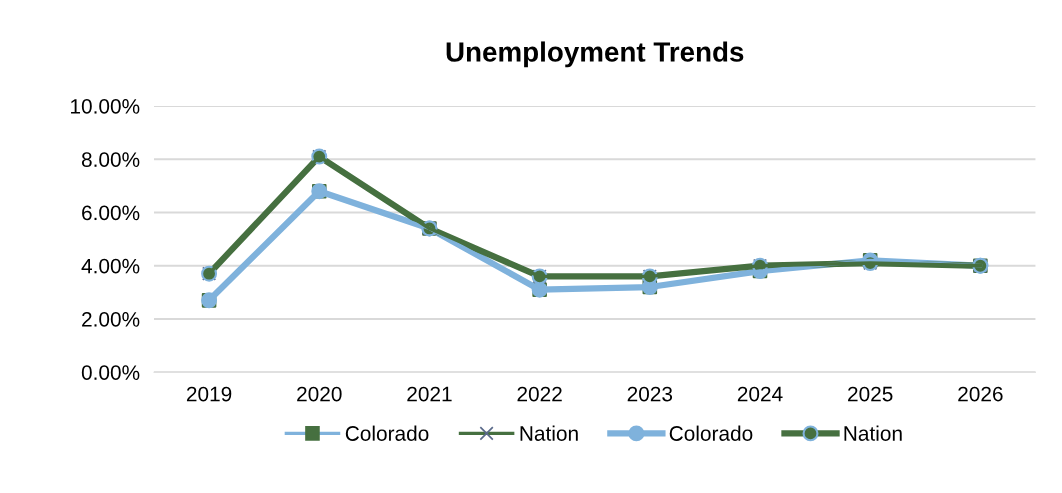 This screenshot has width=1062, height=493. Describe the element at coordinates (539, 394) in the screenshot. I see `x-tick-label: 2022` at that location.